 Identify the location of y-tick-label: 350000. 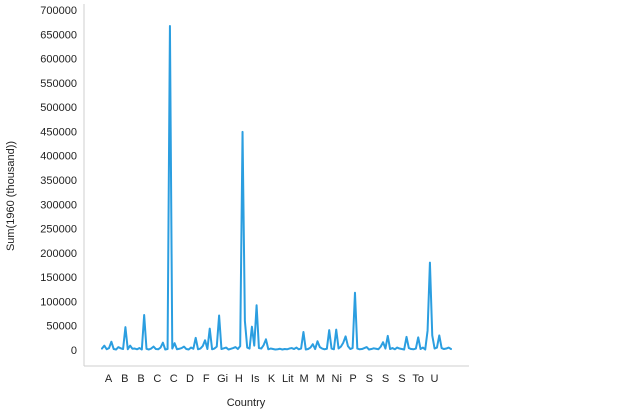
(58, 181).